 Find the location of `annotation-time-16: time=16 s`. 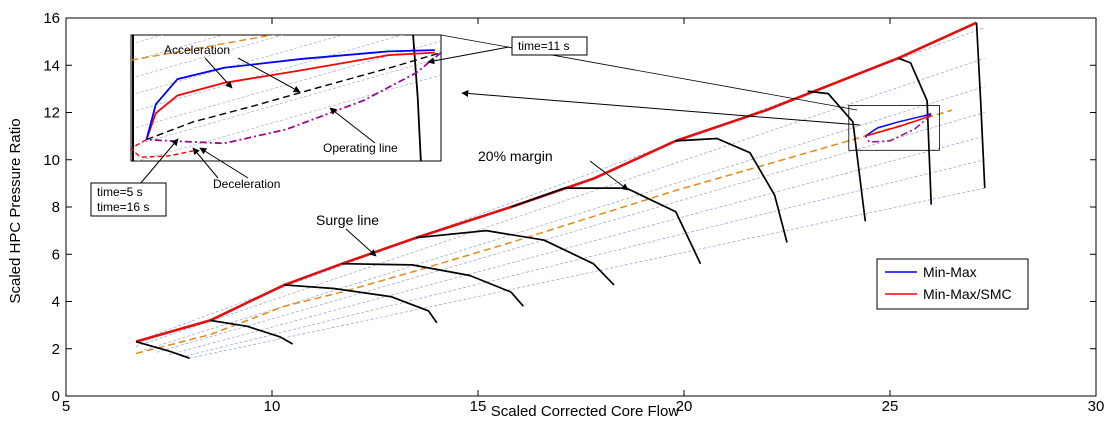

annotation-time-16: time=16 s is located at coordinates (123, 207).